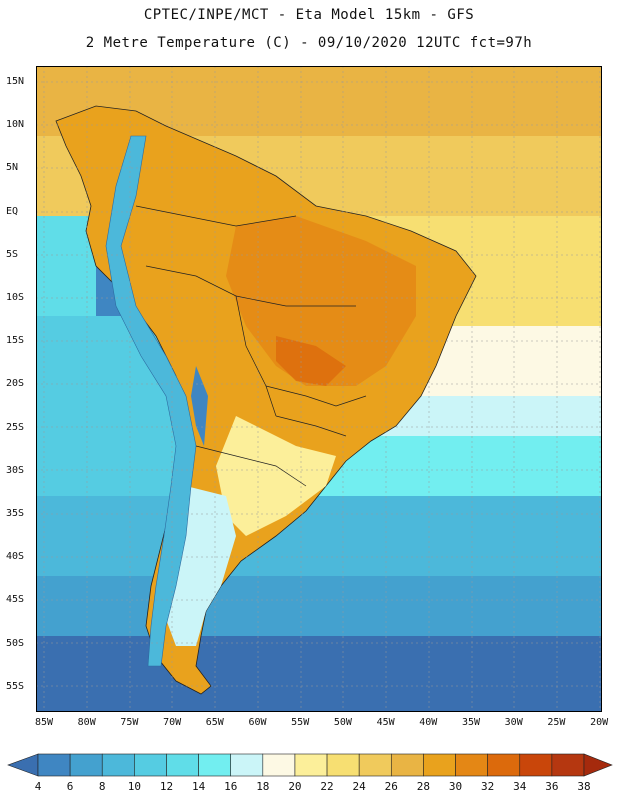  What do you see at coordinates (583, 786) in the screenshot?
I see `colorbar-tick-label: 38` at bounding box center [583, 786].